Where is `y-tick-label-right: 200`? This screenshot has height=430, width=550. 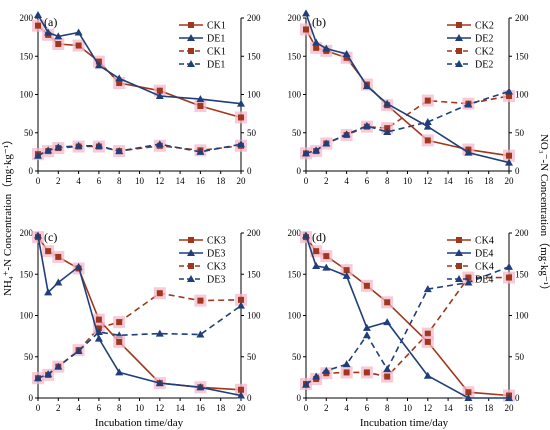 y-tick-label-right: 200 is located at coordinates (522, 18).